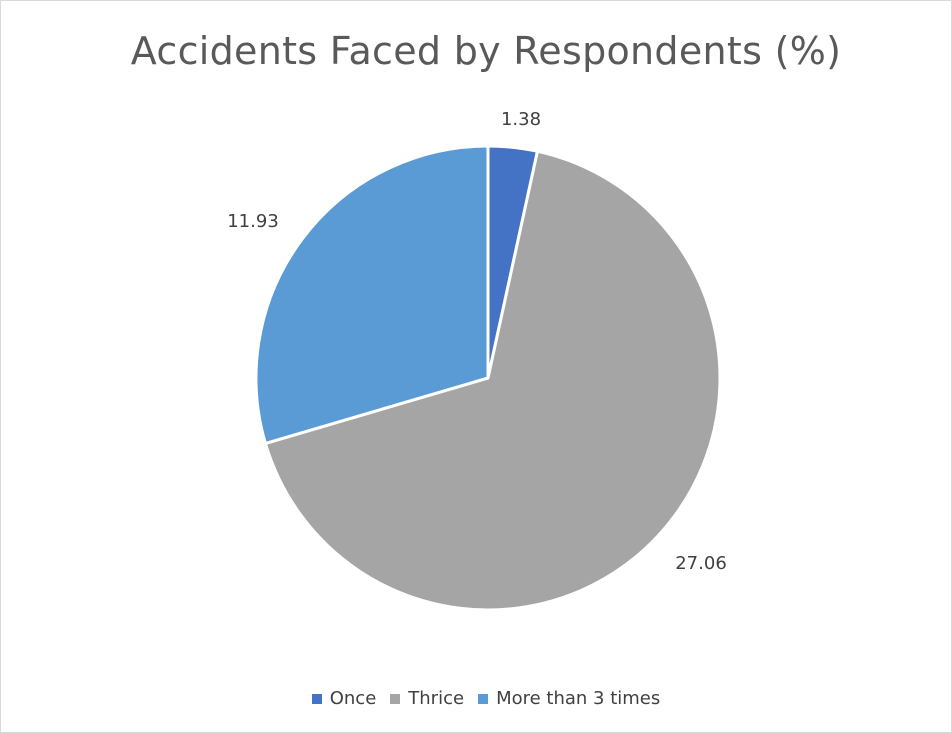 This screenshot has width=952, height=733. What do you see at coordinates (701, 563) in the screenshot?
I see `data-label-thrice: 27.06` at bounding box center [701, 563].